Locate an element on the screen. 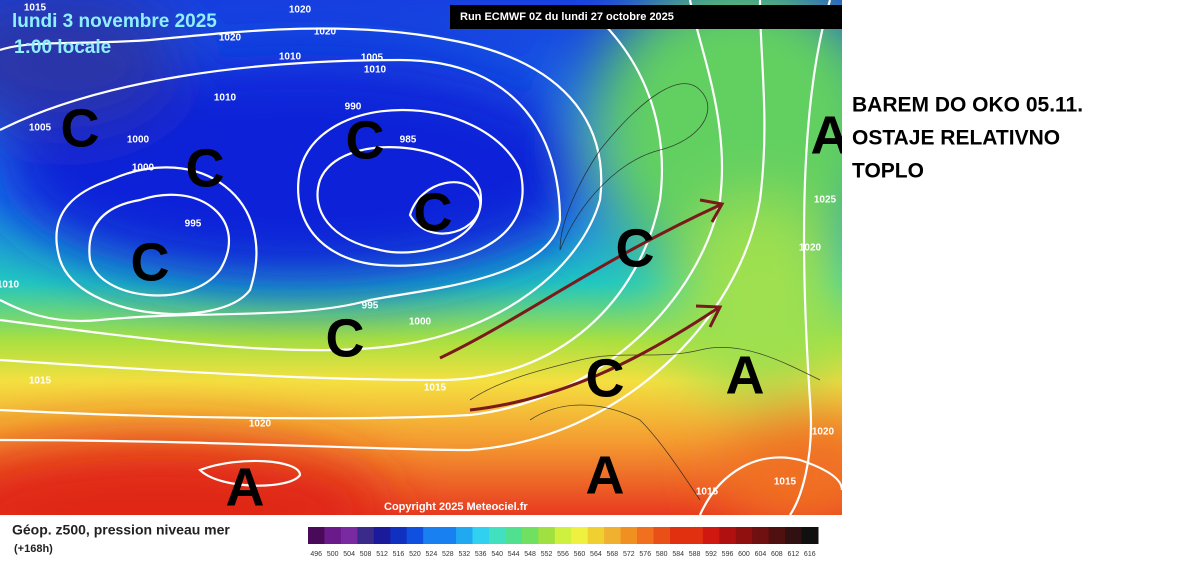 Image resolution: width=1200 pixels, height=567 pixels. scale-label: 516 is located at coordinates (399, 554).